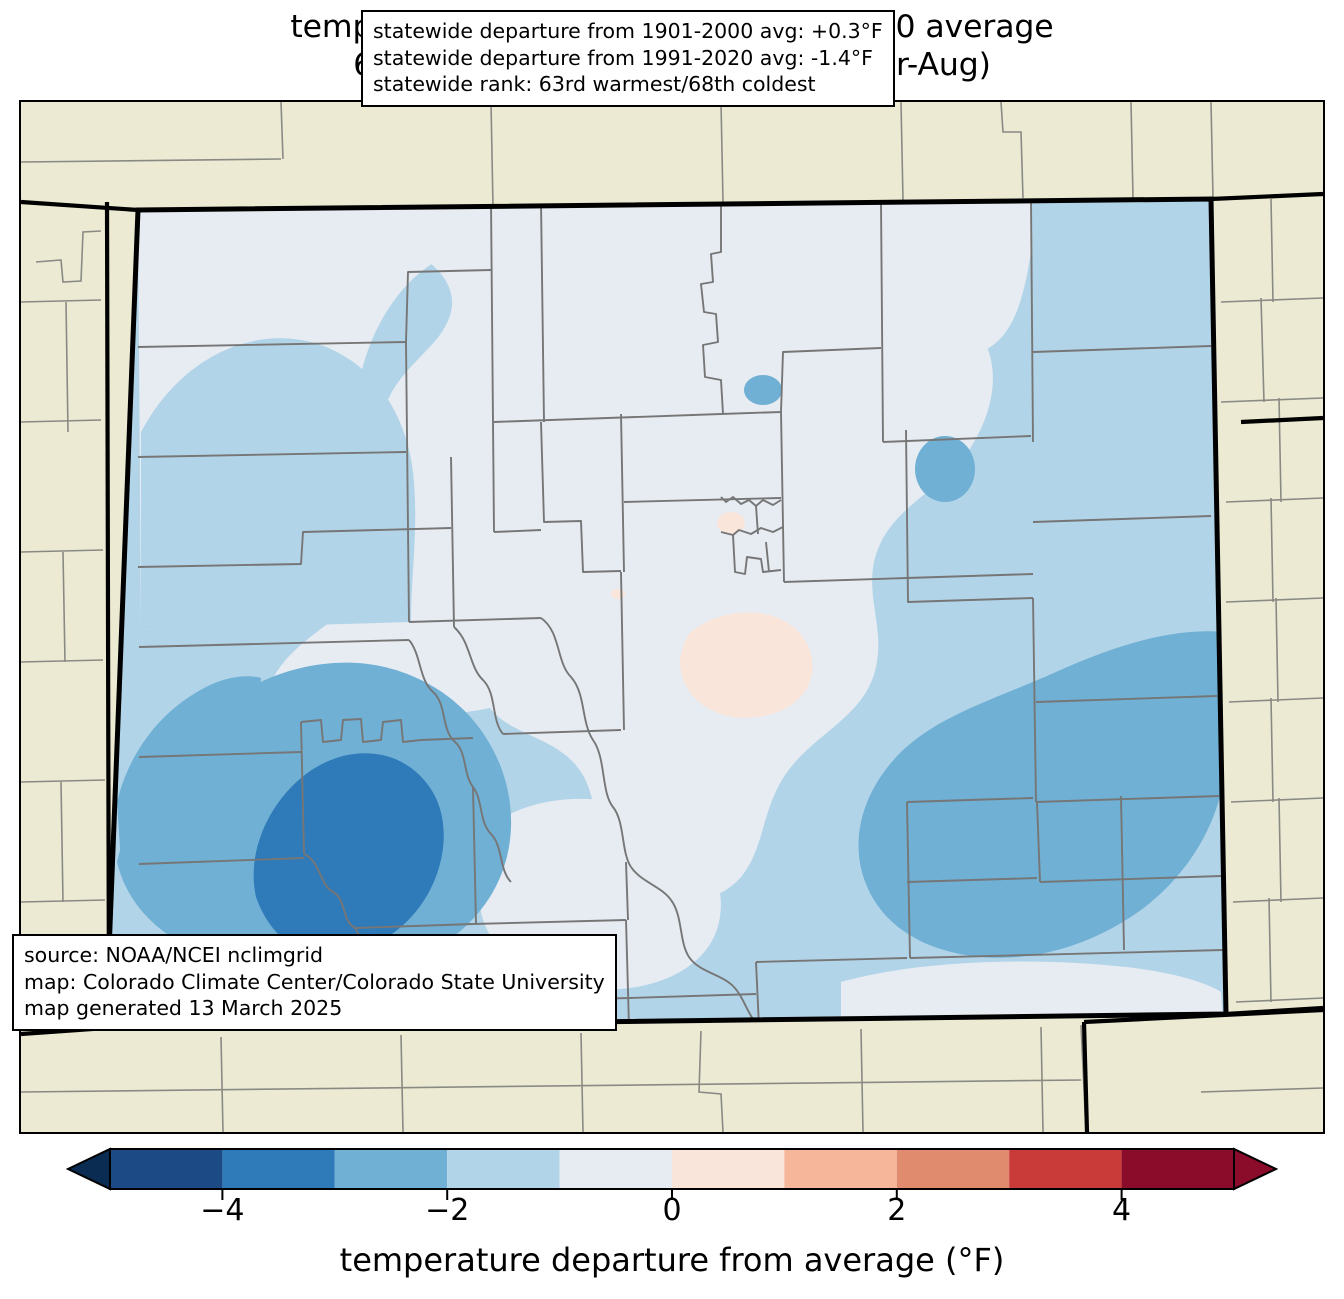 This screenshot has height=1299, width=1344. What do you see at coordinates (174, 955) in the screenshot?
I see `source-line-1: source: NOAA/NCEI nclimgrid` at bounding box center [174, 955].